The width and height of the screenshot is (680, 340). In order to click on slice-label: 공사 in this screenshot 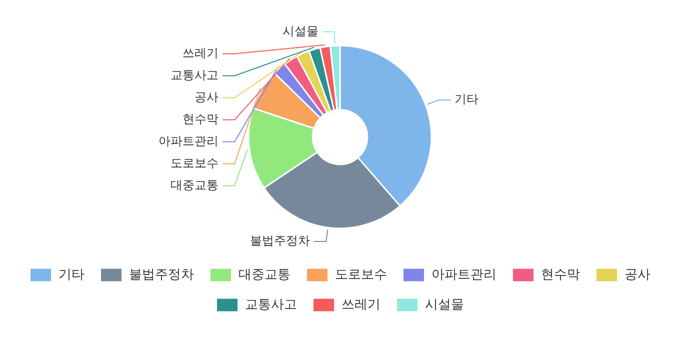, I will do `click(206, 97)`.